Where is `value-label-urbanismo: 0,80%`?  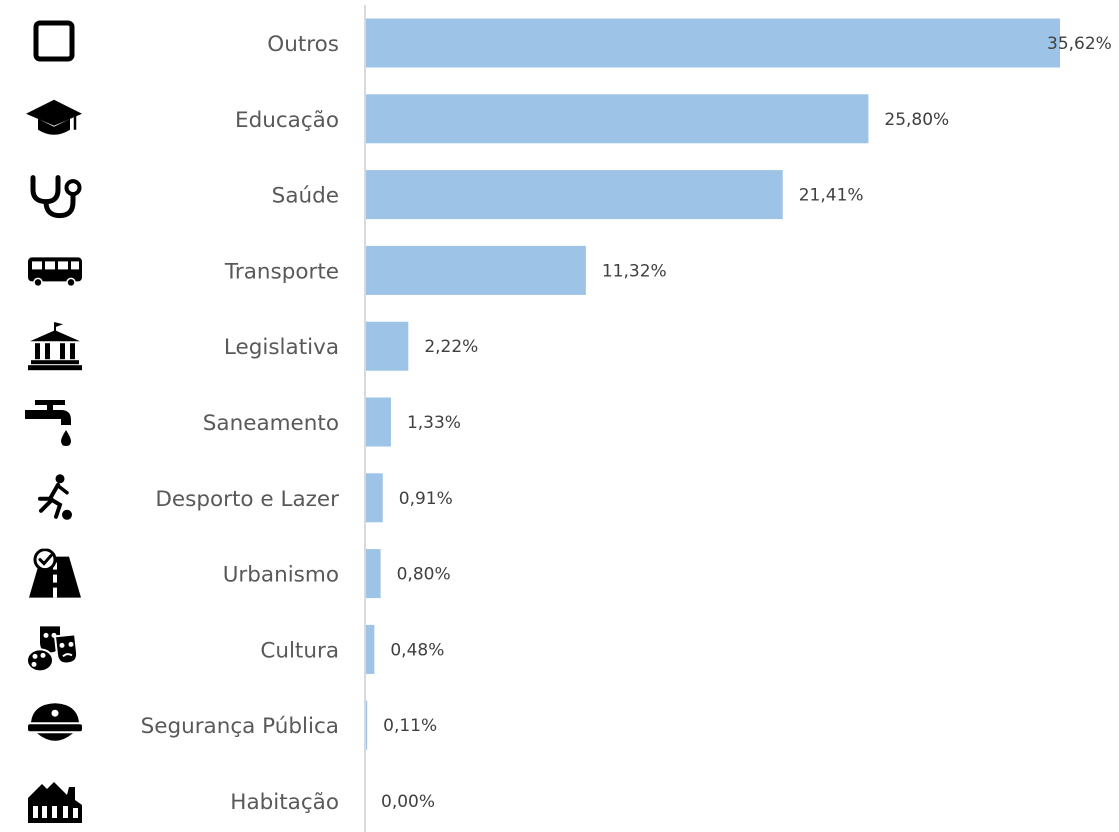
value-label-urbanismo: 0,80% is located at coordinates (424, 575).